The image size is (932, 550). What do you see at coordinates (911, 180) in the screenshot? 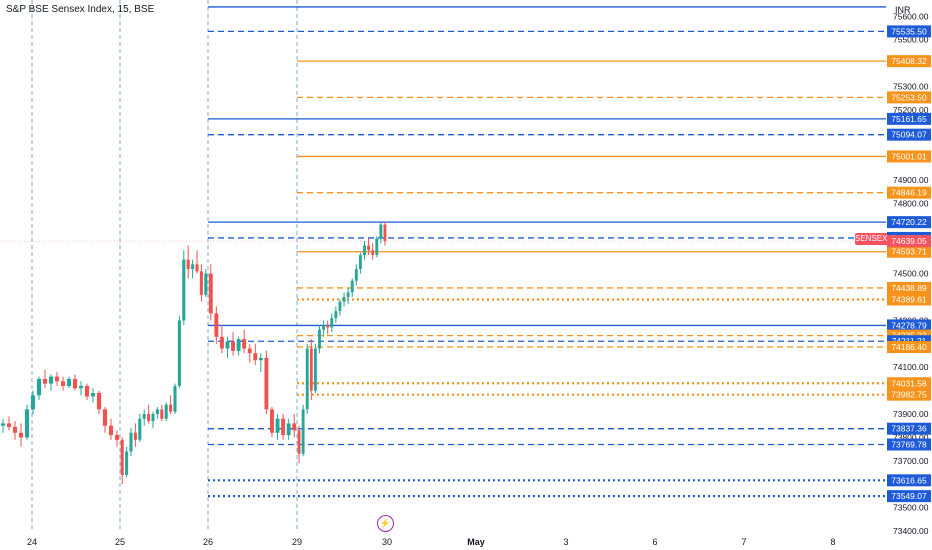
I see `y-tick-label: 74900.00` at bounding box center [911, 180].